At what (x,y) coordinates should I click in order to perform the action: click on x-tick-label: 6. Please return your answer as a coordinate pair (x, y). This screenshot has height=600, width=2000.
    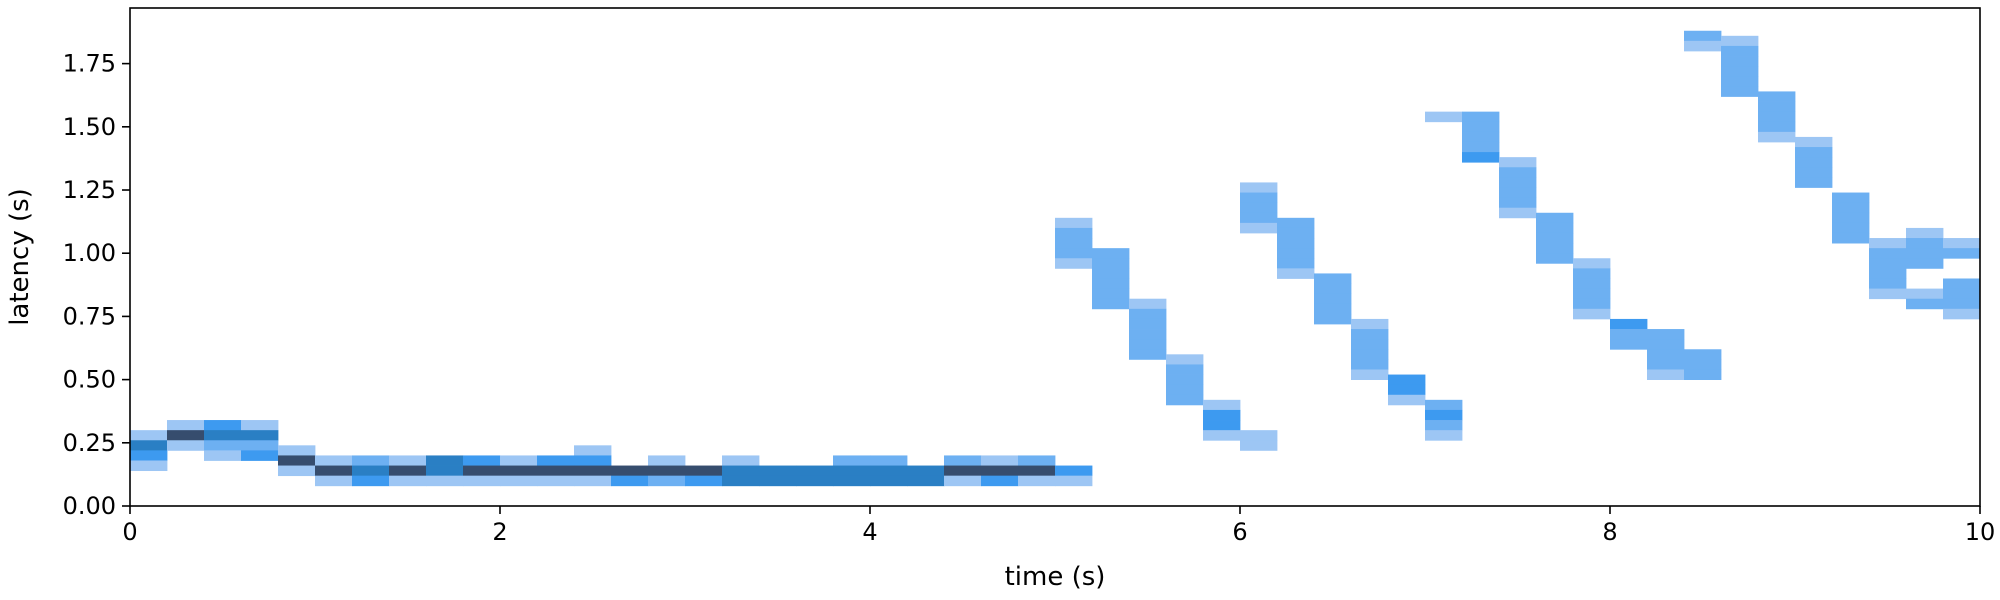
    Looking at the image, I should click on (1239, 532).